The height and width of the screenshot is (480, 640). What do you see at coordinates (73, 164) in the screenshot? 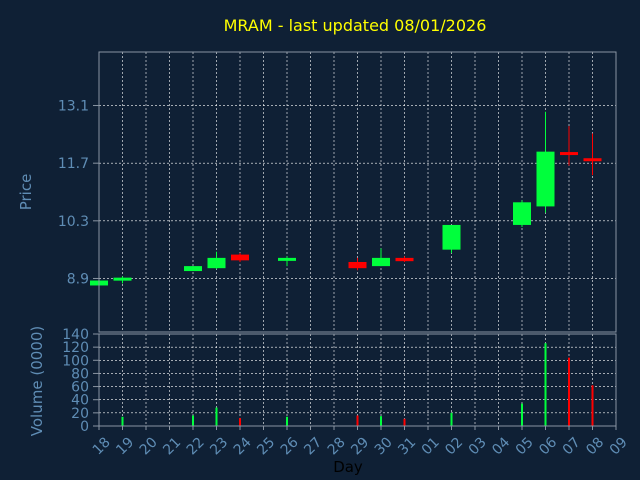
I see `price-tick-label: 11.7` at bounding box center [73, 164].